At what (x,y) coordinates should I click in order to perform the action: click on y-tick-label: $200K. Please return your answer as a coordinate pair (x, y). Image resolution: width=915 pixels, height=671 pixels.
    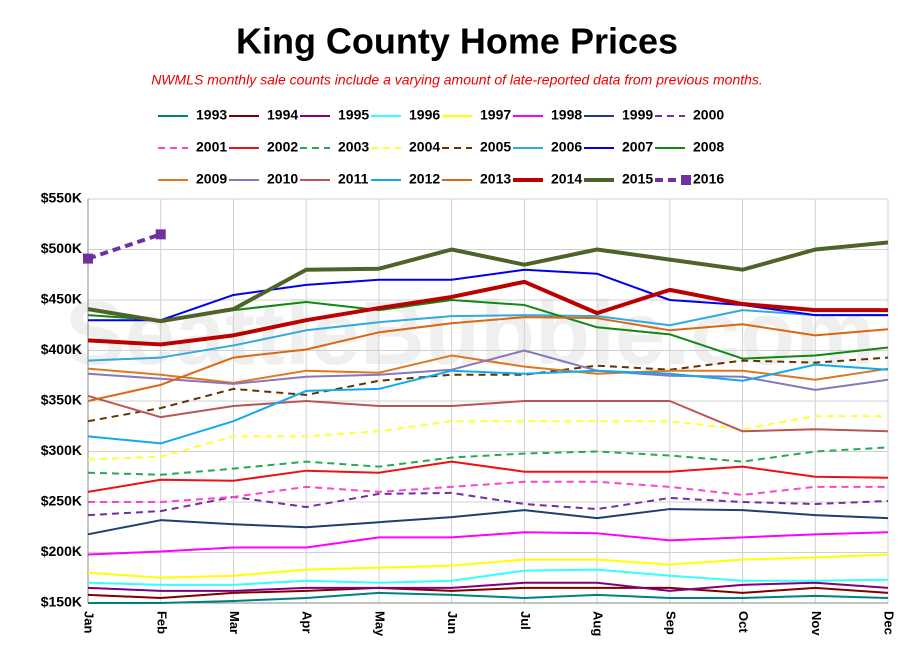
    Looking at the image, I should click on (61, 551).